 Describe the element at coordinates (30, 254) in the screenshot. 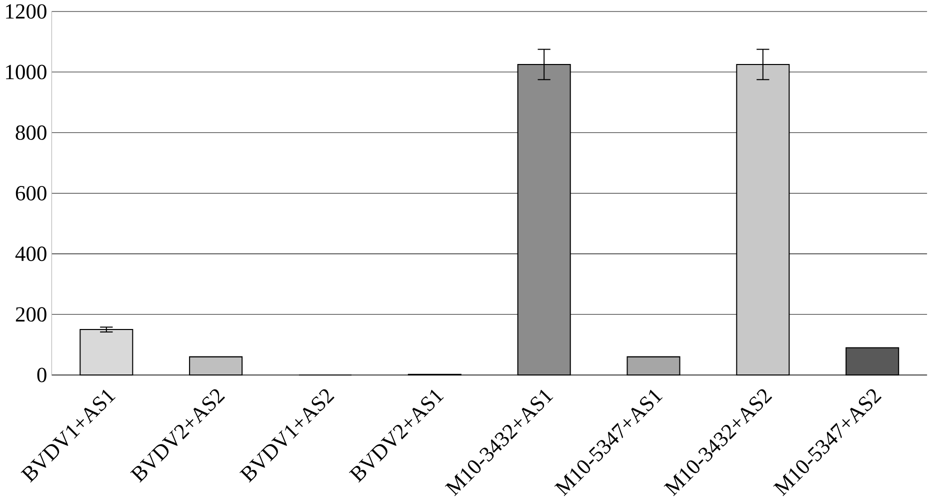

I see `y-tick-label: 400` at that location.